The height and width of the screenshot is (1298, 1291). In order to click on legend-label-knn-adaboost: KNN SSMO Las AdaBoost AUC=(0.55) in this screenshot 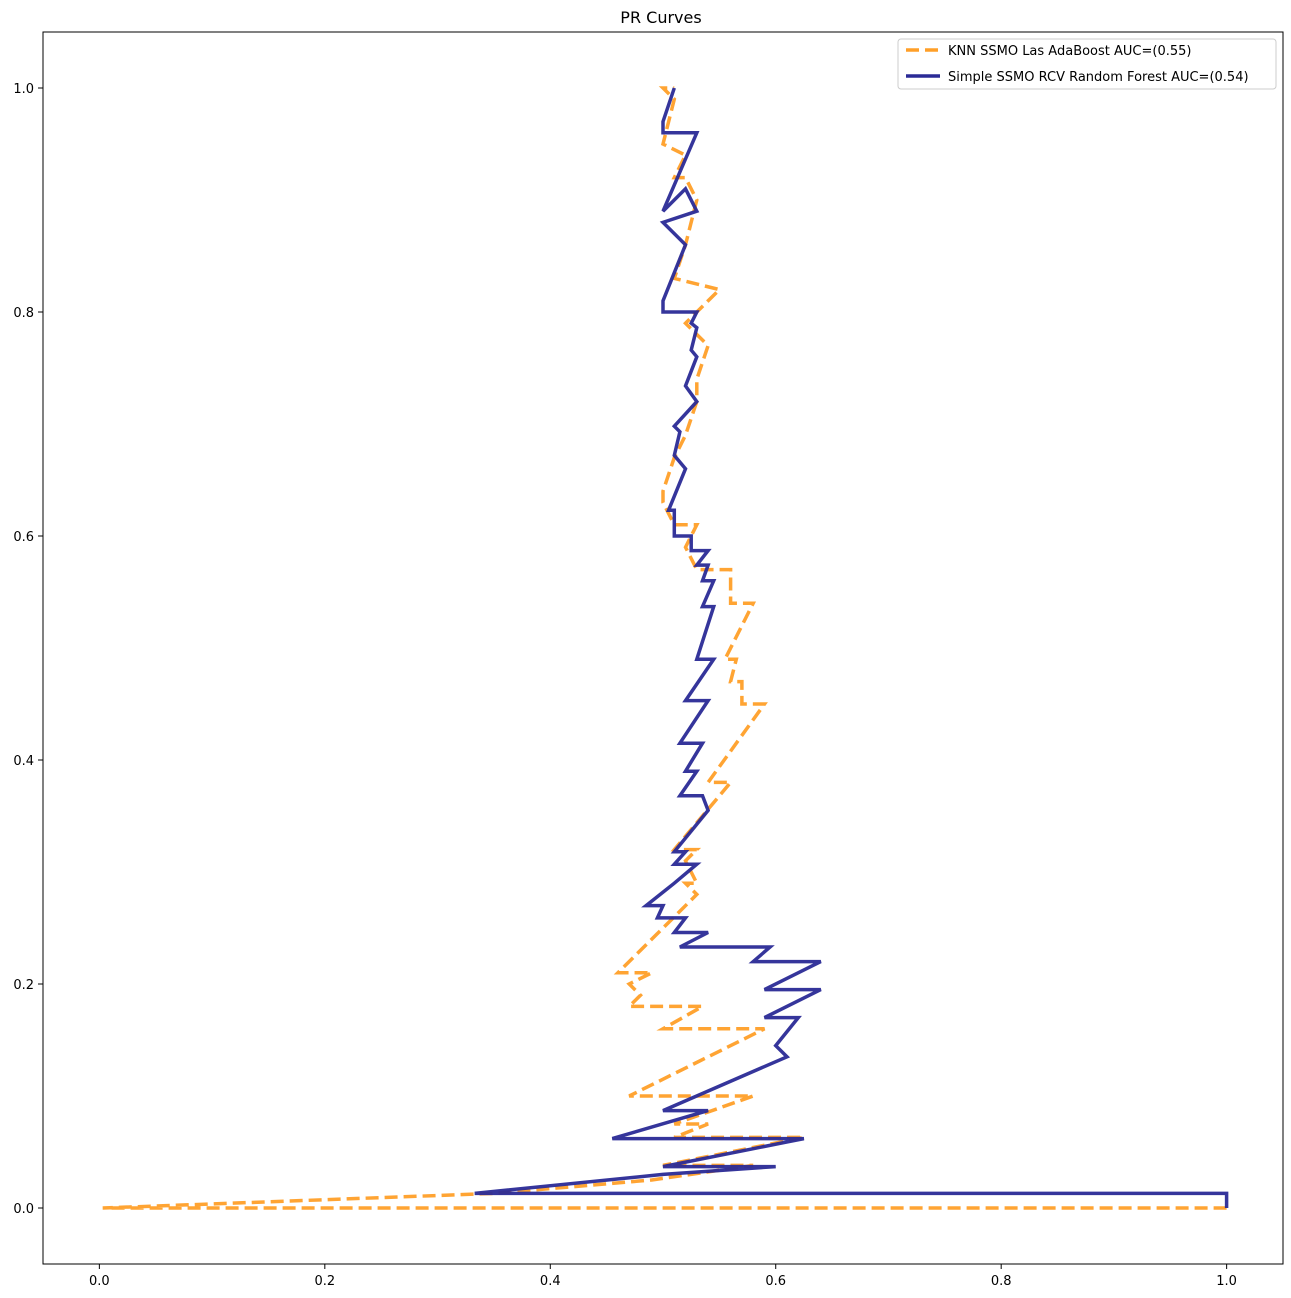, I will do `click(1069, 51)`.